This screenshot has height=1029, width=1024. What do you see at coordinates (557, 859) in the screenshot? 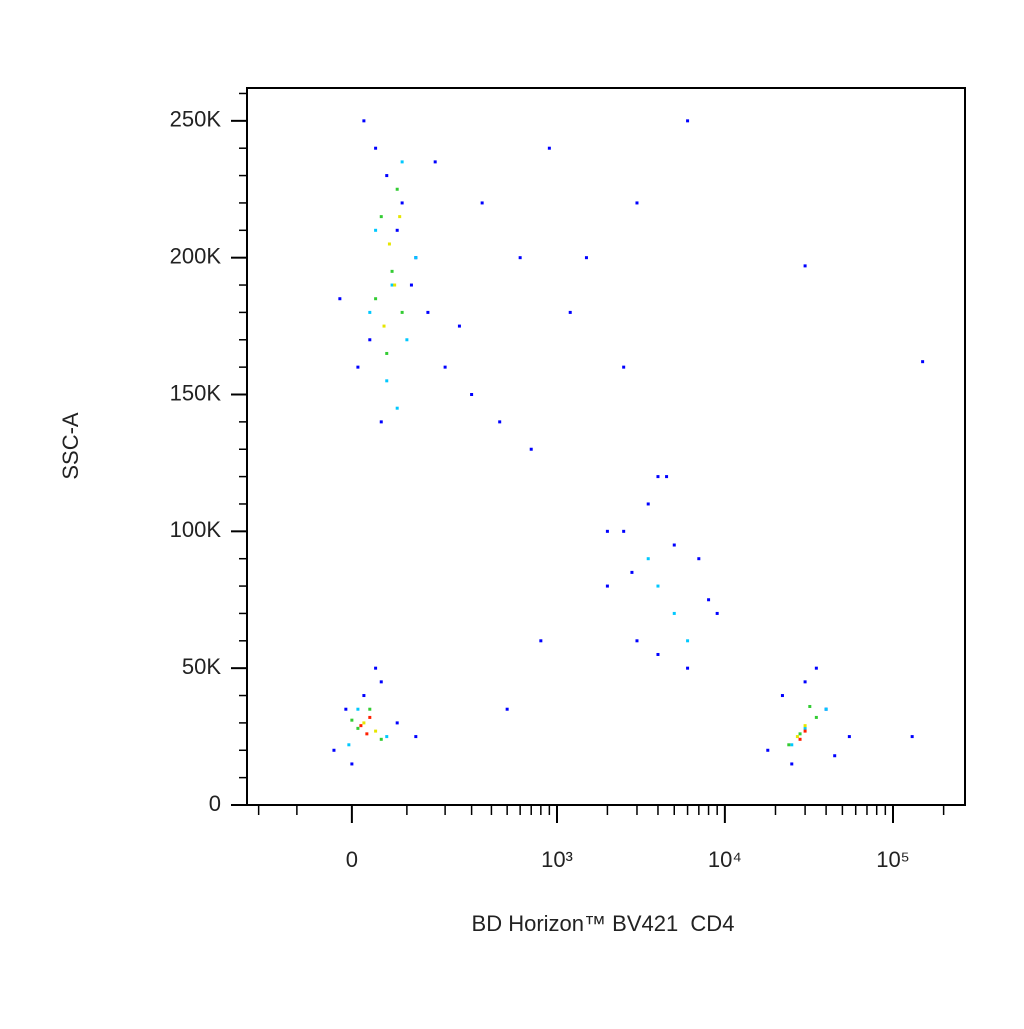
I see `x-tick-label: 10³` at bounding box center [557, 859].